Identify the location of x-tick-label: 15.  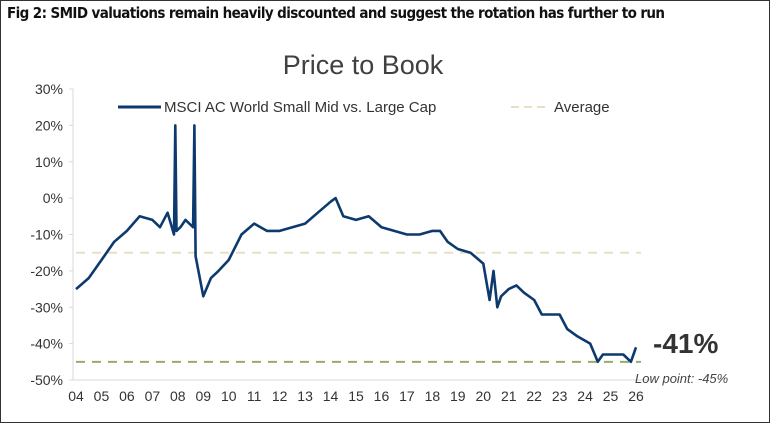
(356, 396).